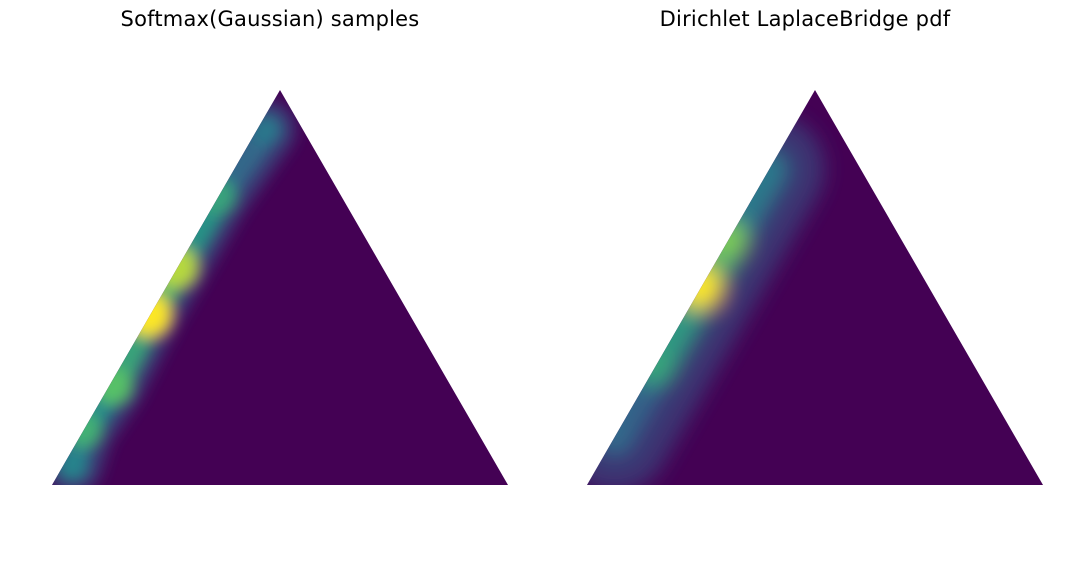  What do you see at coordinates (805, 19) in the screenshot?
I see `chart-title: Dirichlet LaplaceBridge pdf` at bounding box center [805, 19].